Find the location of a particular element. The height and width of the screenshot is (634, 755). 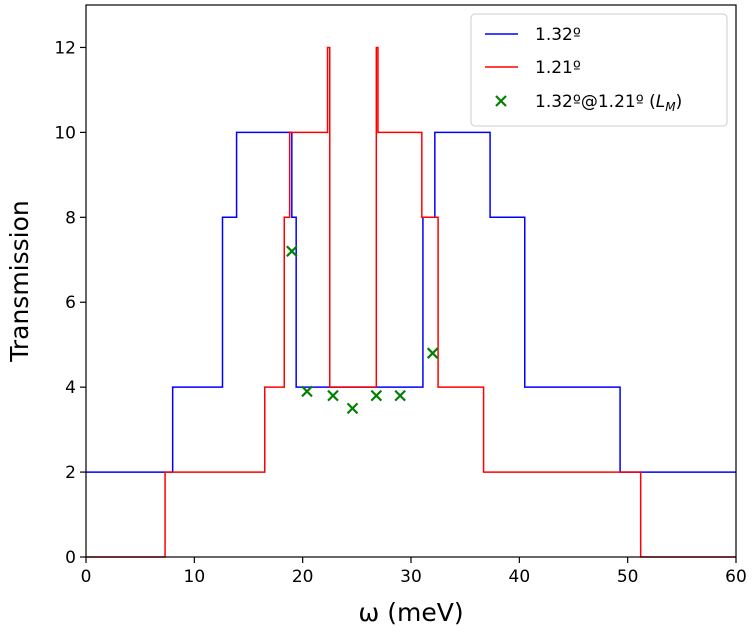

x-tick-label: 0 is located at coordinates (86, 577).